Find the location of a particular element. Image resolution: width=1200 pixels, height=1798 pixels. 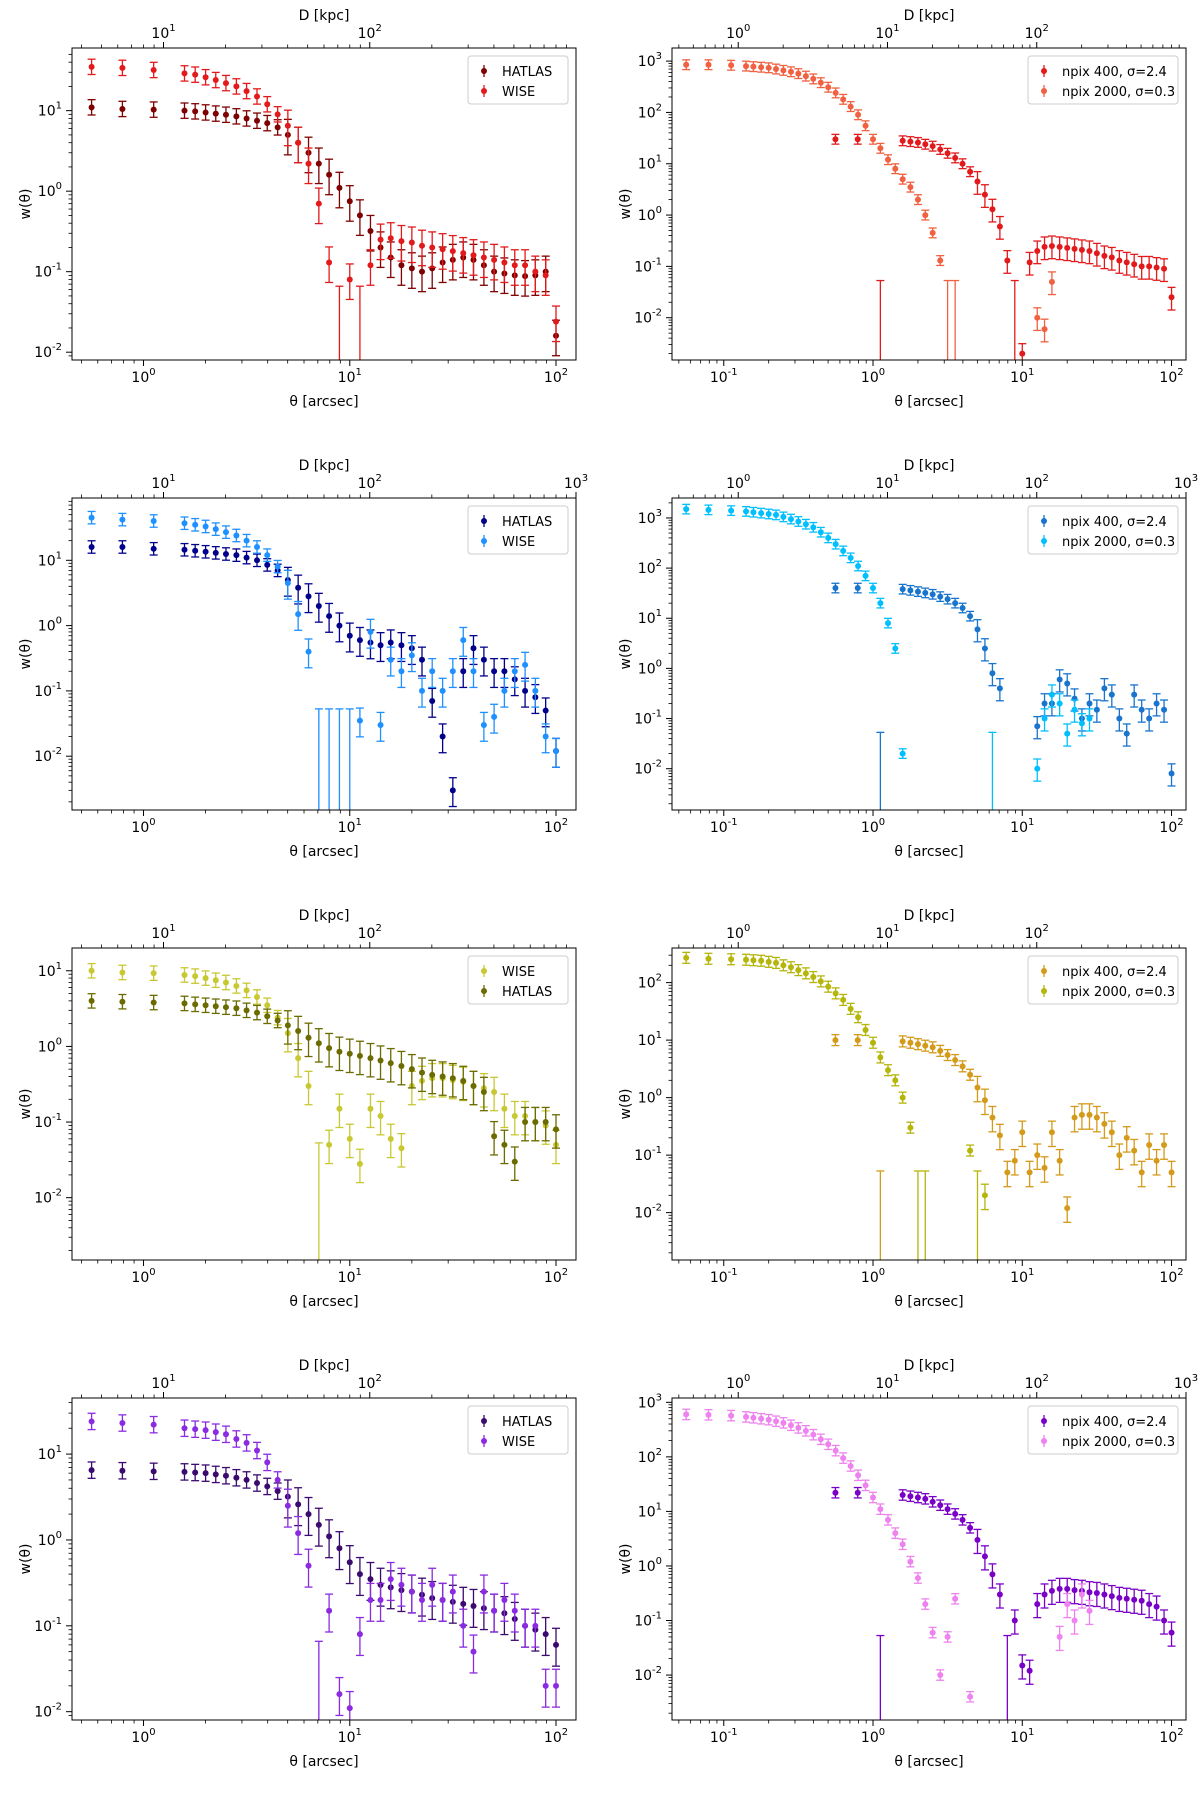

y-tick-label: 10³ is located at coordinates (650, 517).